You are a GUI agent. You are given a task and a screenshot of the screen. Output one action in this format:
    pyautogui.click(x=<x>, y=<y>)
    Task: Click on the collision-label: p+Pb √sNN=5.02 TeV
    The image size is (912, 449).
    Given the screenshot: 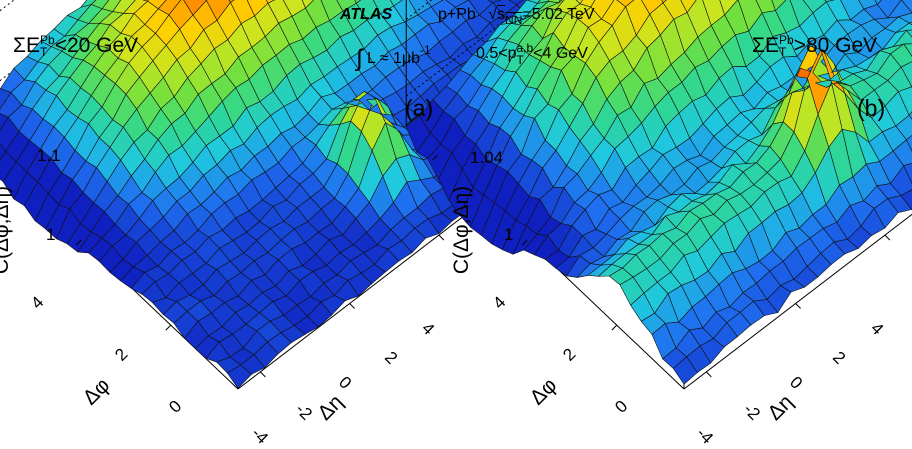 What is the action you would take?
    pyautogui.click(x=516, y=16)
    